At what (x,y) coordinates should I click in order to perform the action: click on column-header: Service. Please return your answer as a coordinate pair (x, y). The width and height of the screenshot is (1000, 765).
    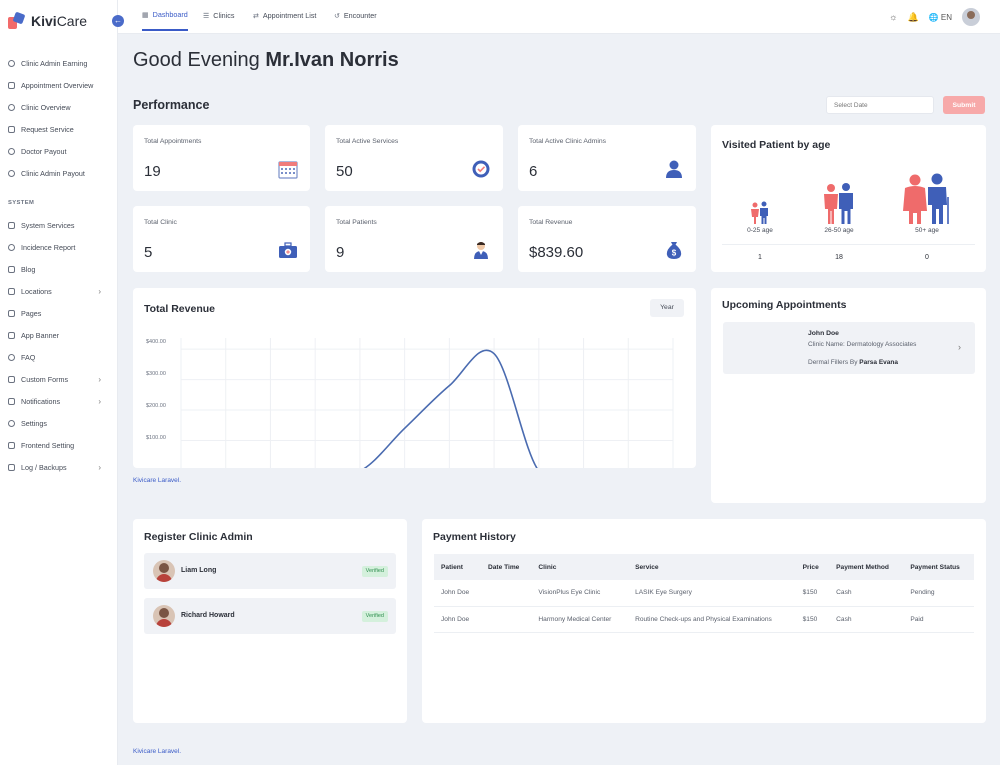
    Looking at the image, I should click on (712, 567).